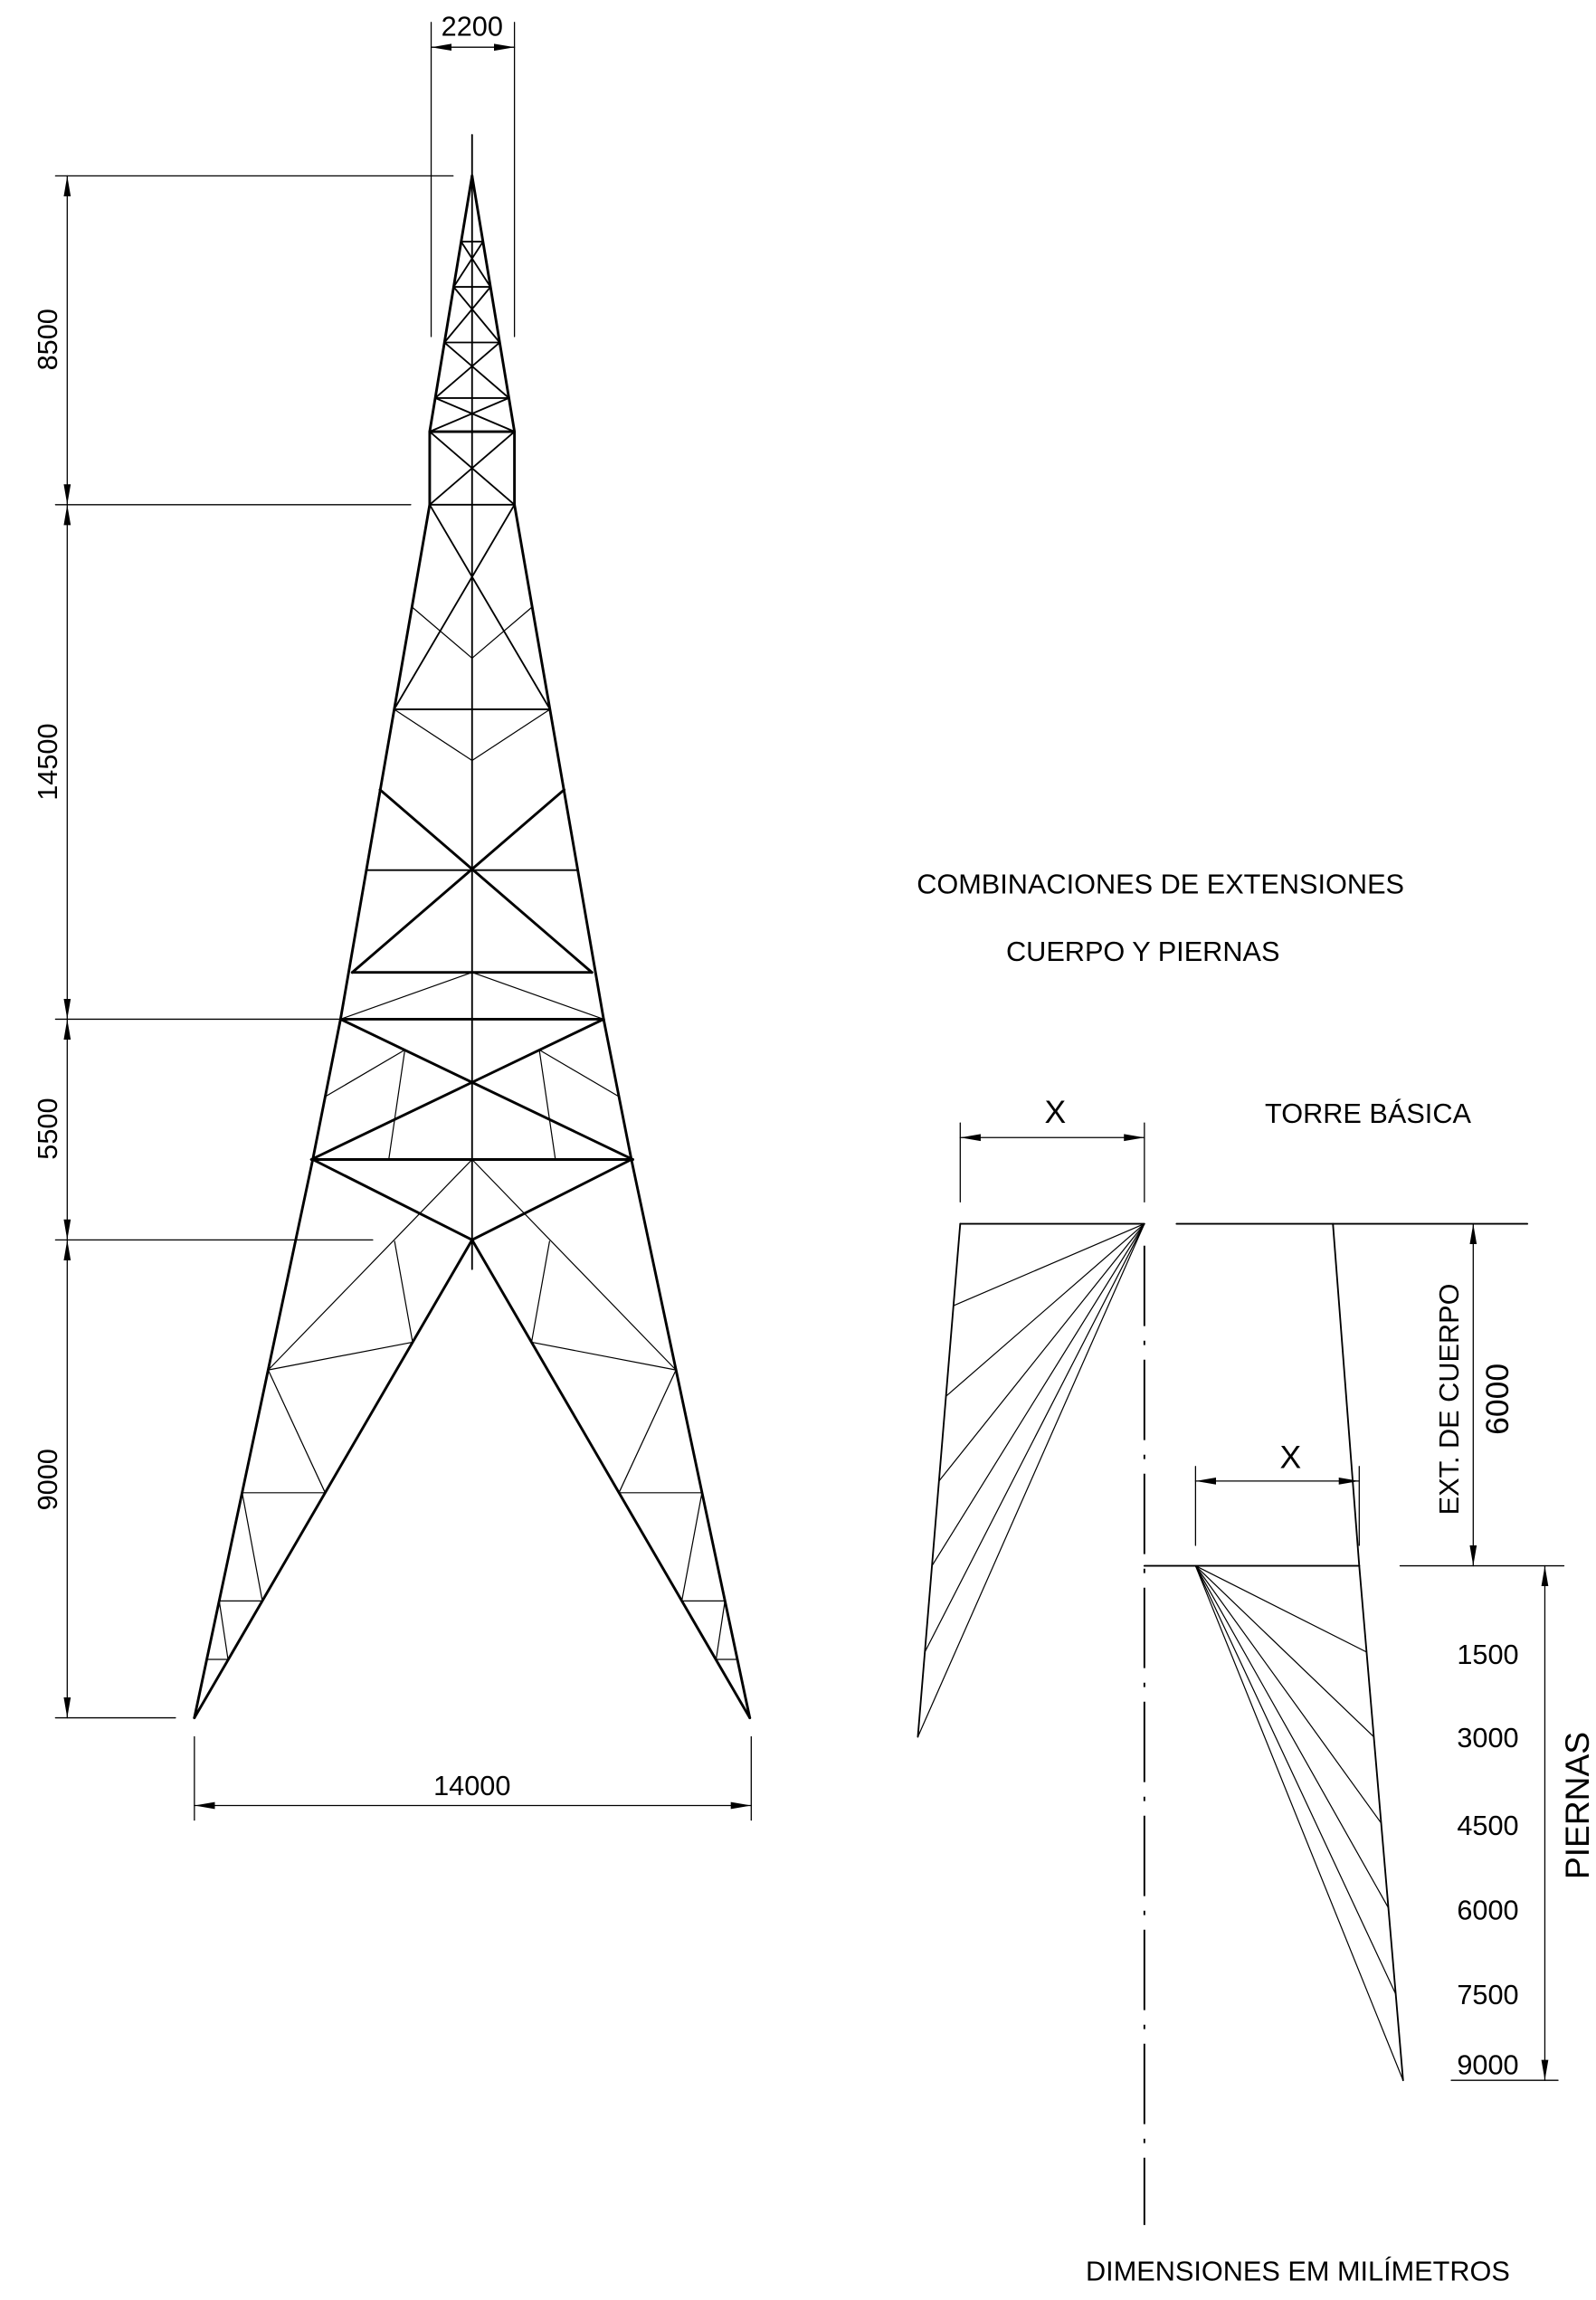 This screenshot has width=1596, height=2300. What do you see at coordinates (1488, 1994) in the screenshot?
I see `leg-extension-label: 7500` at bounding box center [1488, 1994].